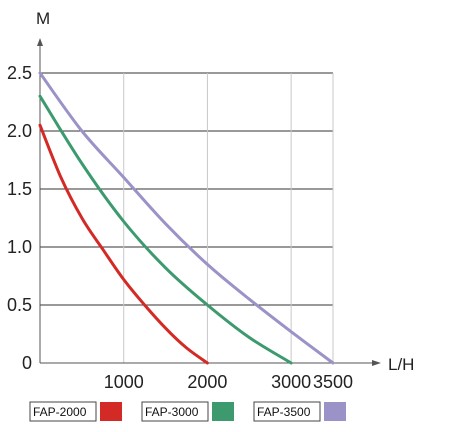 This screenshot has width=449, height=432. What do you see at coordinates (19, 73) in the screenshot?
I see `y-tick-label: 2.5` at bounding box center [19, 73].